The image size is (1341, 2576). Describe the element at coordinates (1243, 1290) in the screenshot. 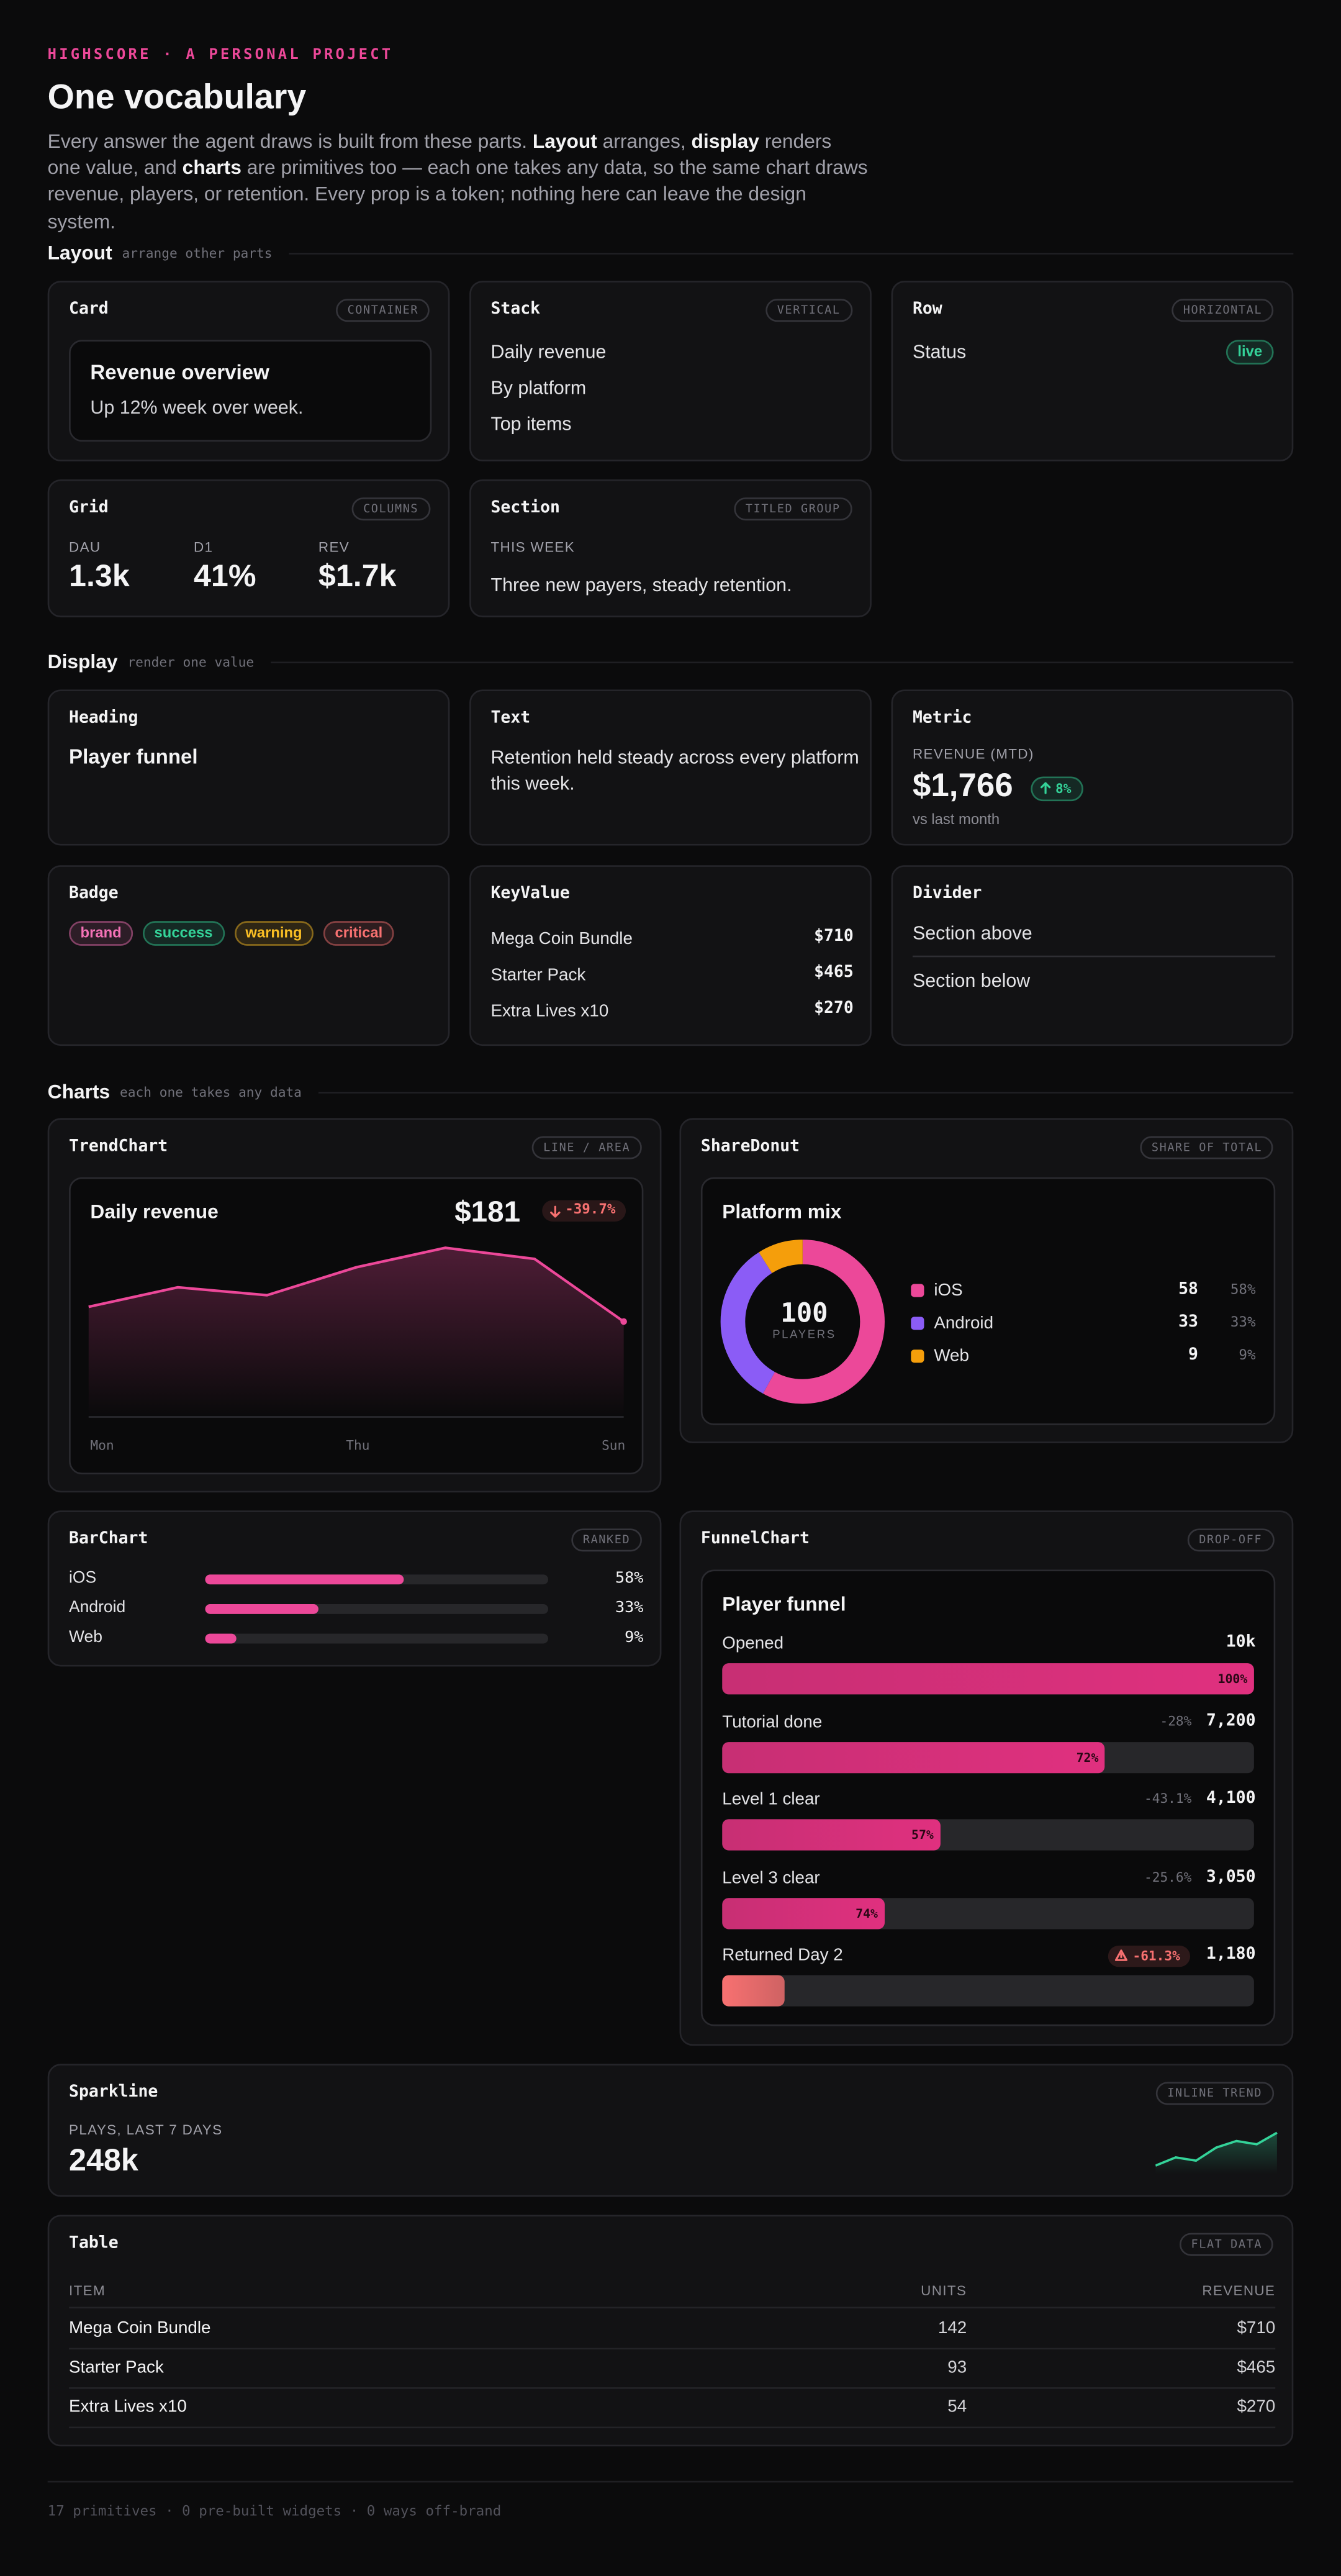

I see `legend-share: 58%` at that location.